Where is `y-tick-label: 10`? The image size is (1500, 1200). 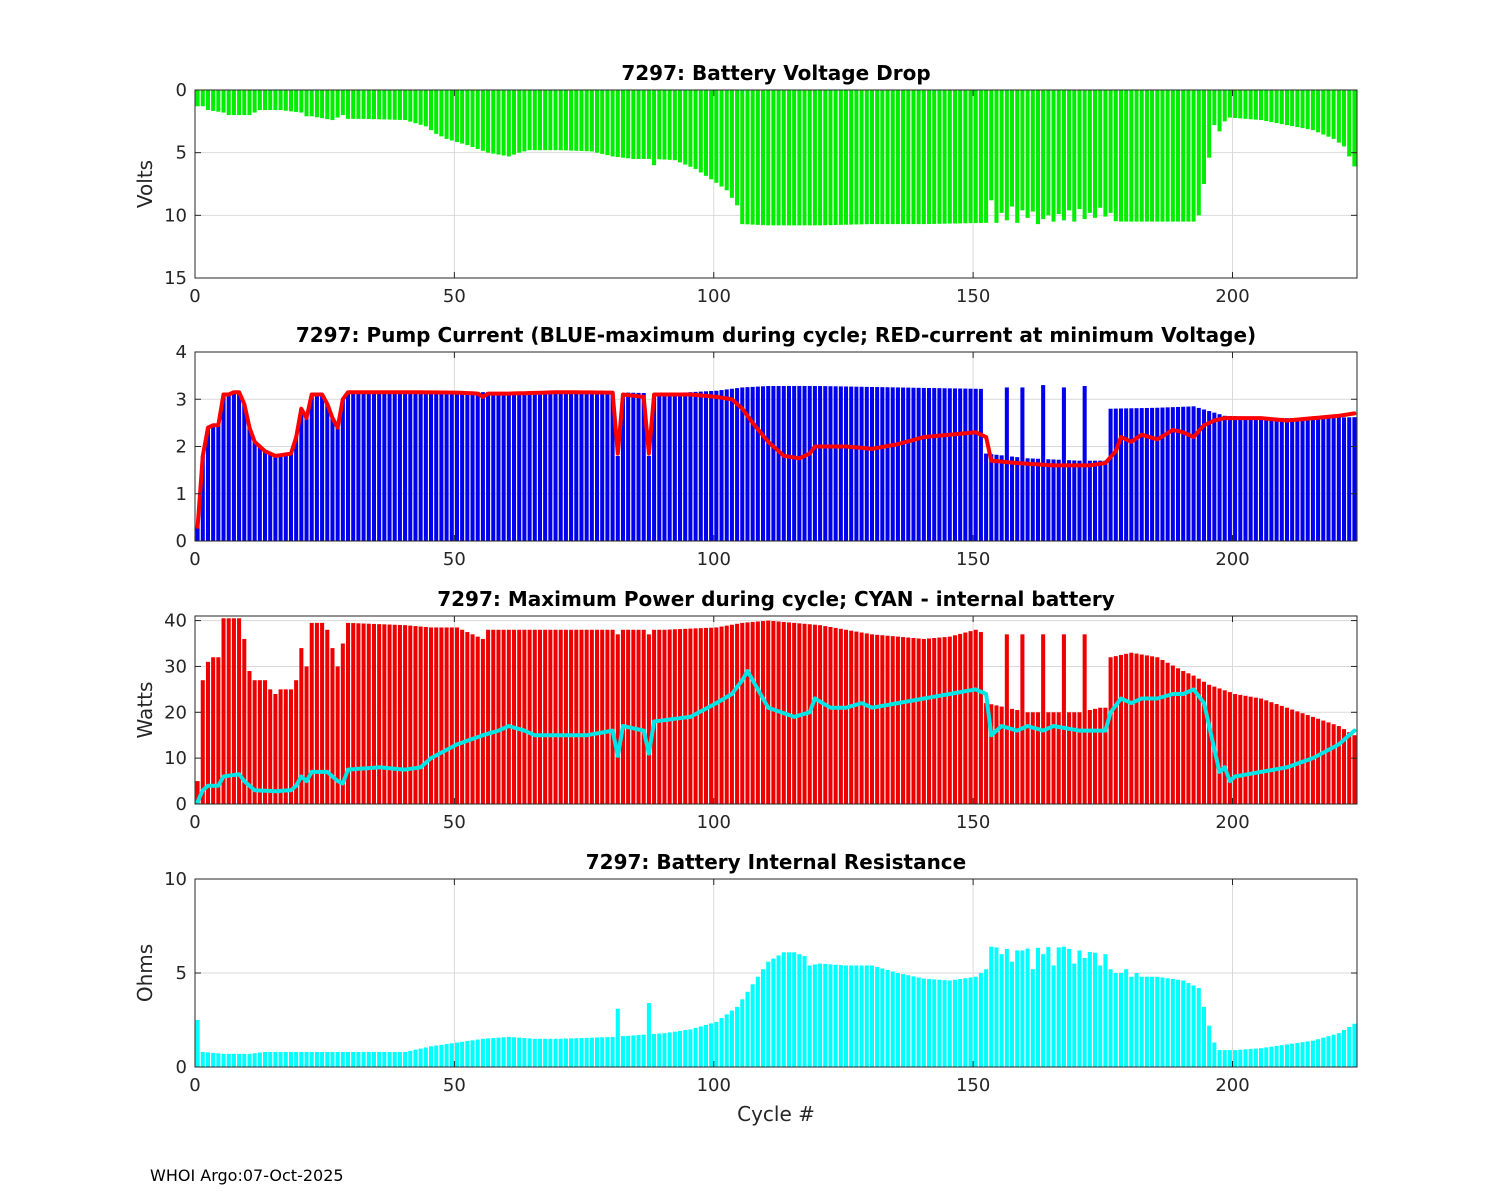 y-tick-label: 10 is located at coordinates (175, 879).